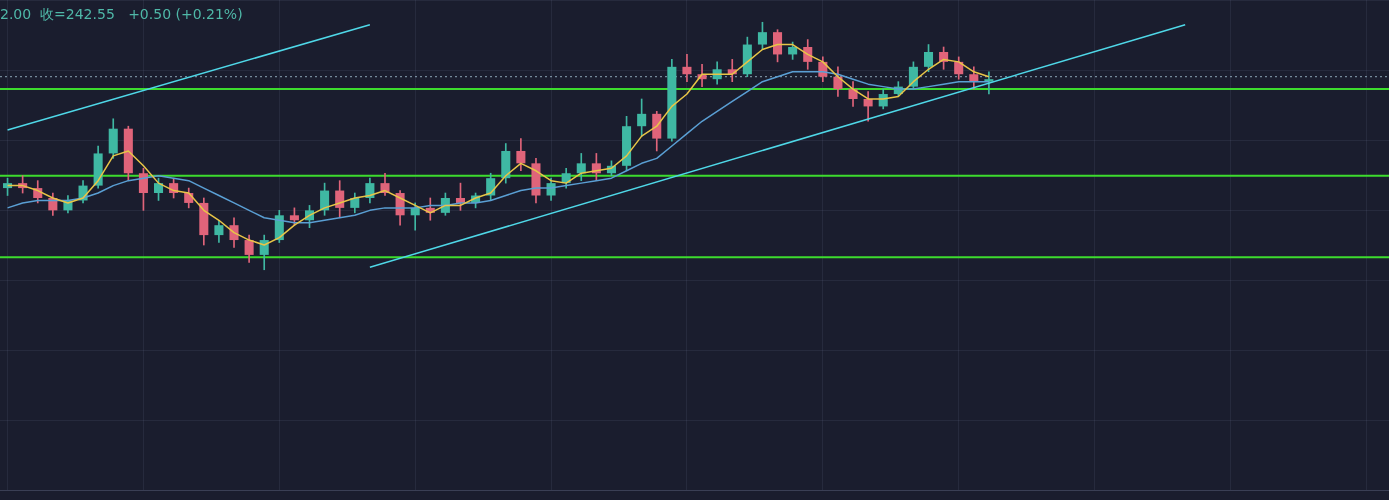  Describe the element at coordinates (121, 15) in the screenshot. I see `annotation: 2.00 收=242.55 +0.50 (+0.21%)` at that location.